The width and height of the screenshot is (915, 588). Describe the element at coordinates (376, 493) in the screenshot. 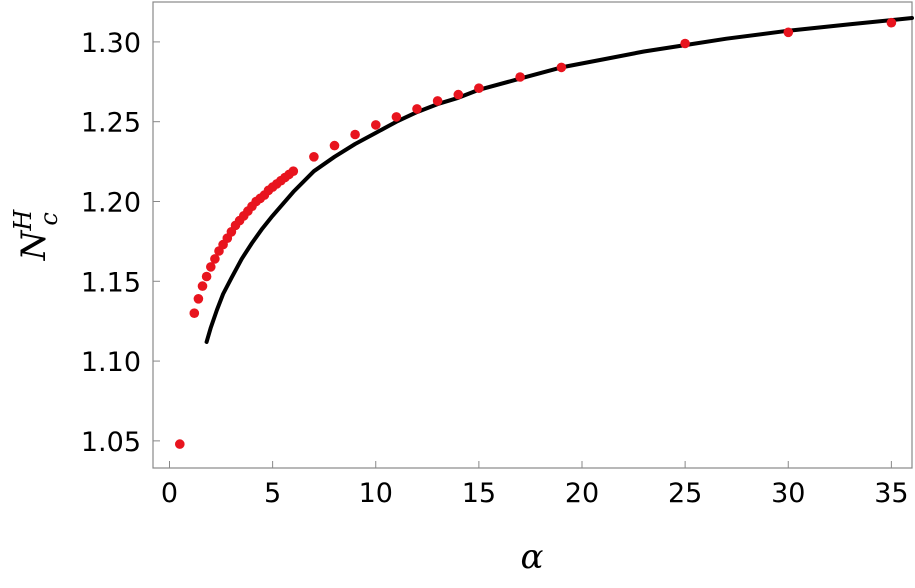

I see `x-tick-label: 10` at that location.